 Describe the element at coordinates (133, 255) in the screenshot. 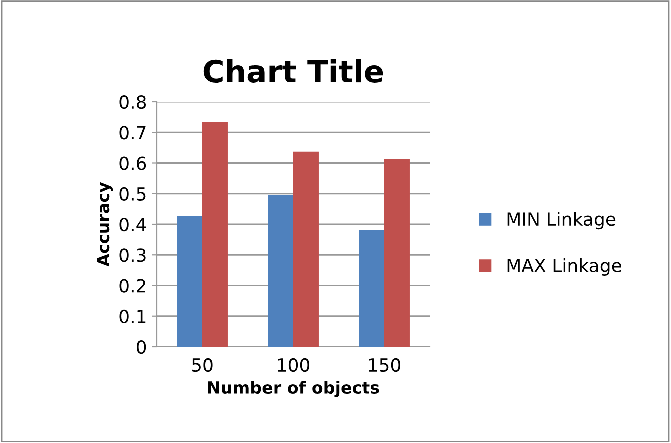

I see `y-tick-label: 0.3` at that location.